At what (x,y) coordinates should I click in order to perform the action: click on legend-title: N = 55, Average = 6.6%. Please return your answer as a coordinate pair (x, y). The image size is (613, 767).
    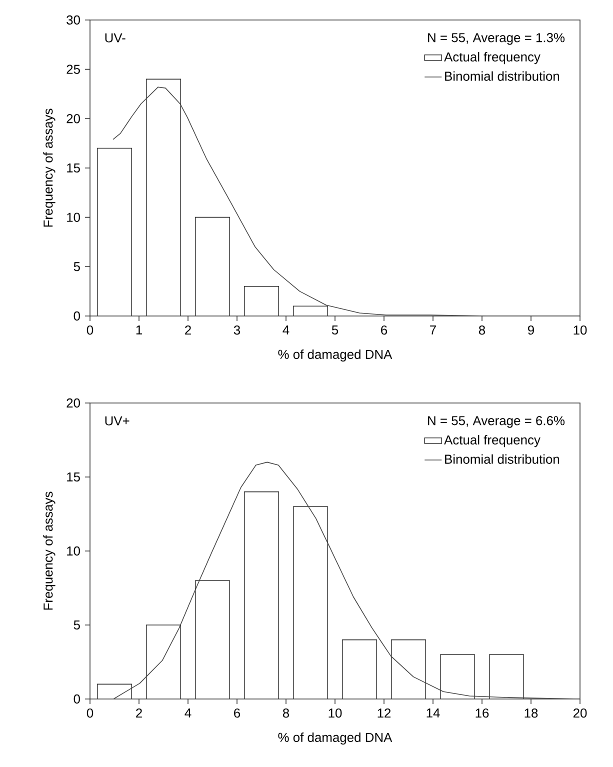
    Looking at the image, I should click on (496, 422).